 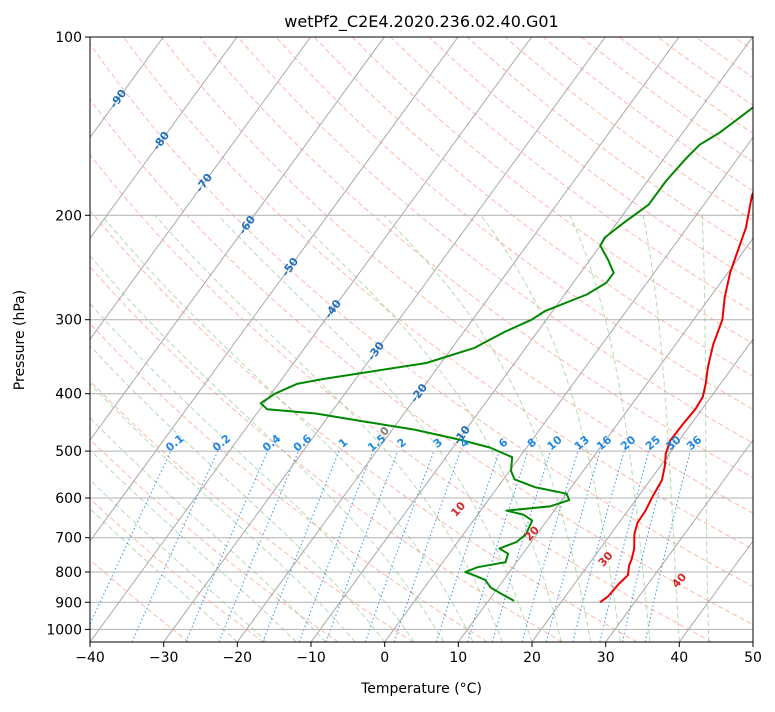 I want to click on y-tick-label: 800, so click(x=68, y=573).